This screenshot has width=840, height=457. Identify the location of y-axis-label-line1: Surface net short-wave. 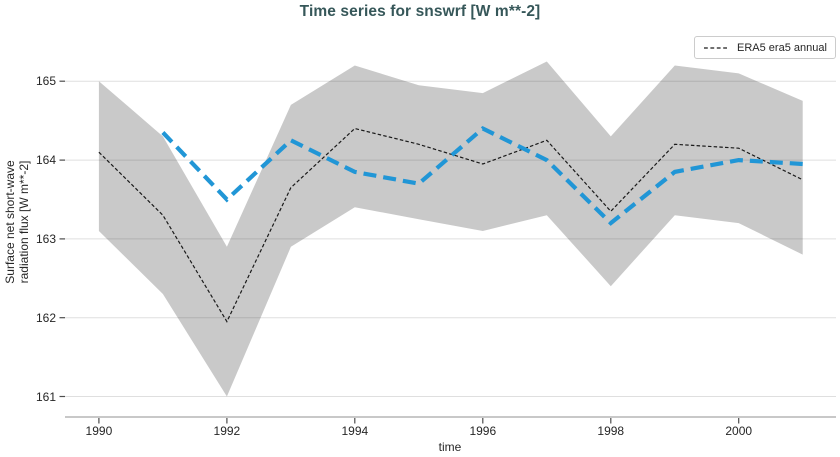
(10, 222).